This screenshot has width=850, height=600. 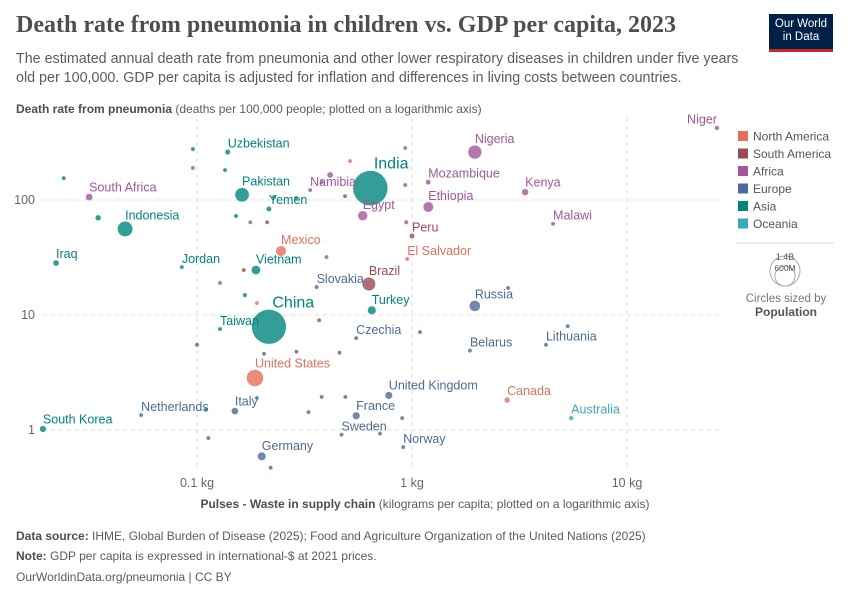 I want to click on point-label: South Korea, so click(x=78, y=420).